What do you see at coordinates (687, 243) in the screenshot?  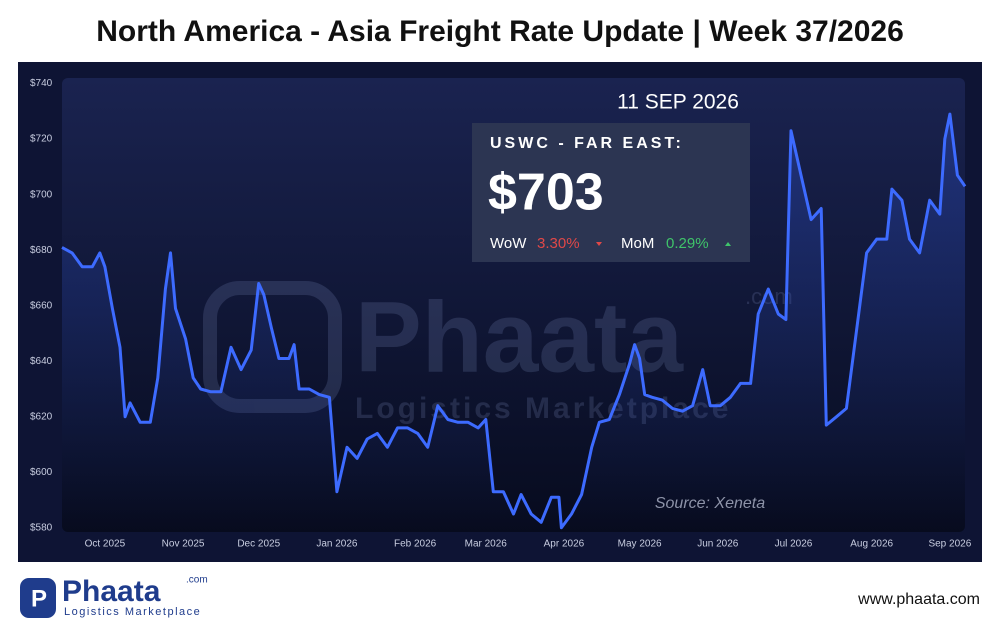 I see `mom-value: 0.29%` at bounding box center [687, 243].